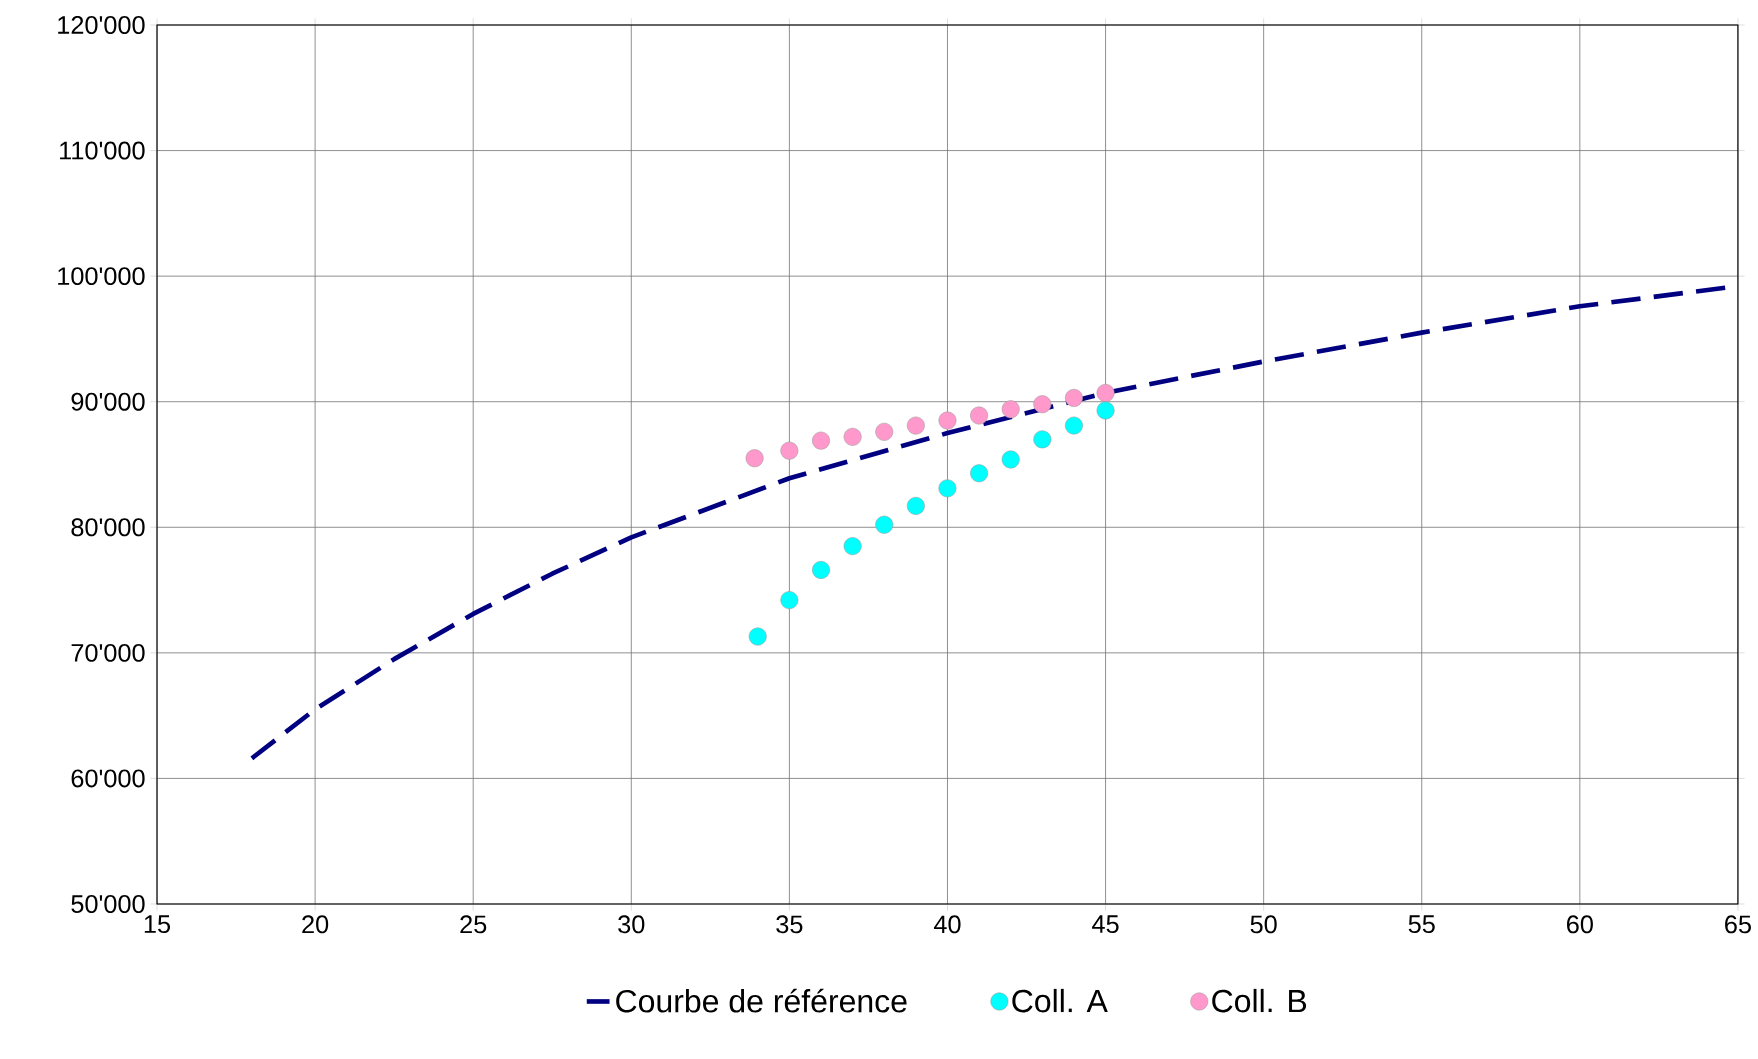 The width and height of the screenshot is (1758, 1059). I want to click on legend-label: Coll. B, so click(1259, 1000).